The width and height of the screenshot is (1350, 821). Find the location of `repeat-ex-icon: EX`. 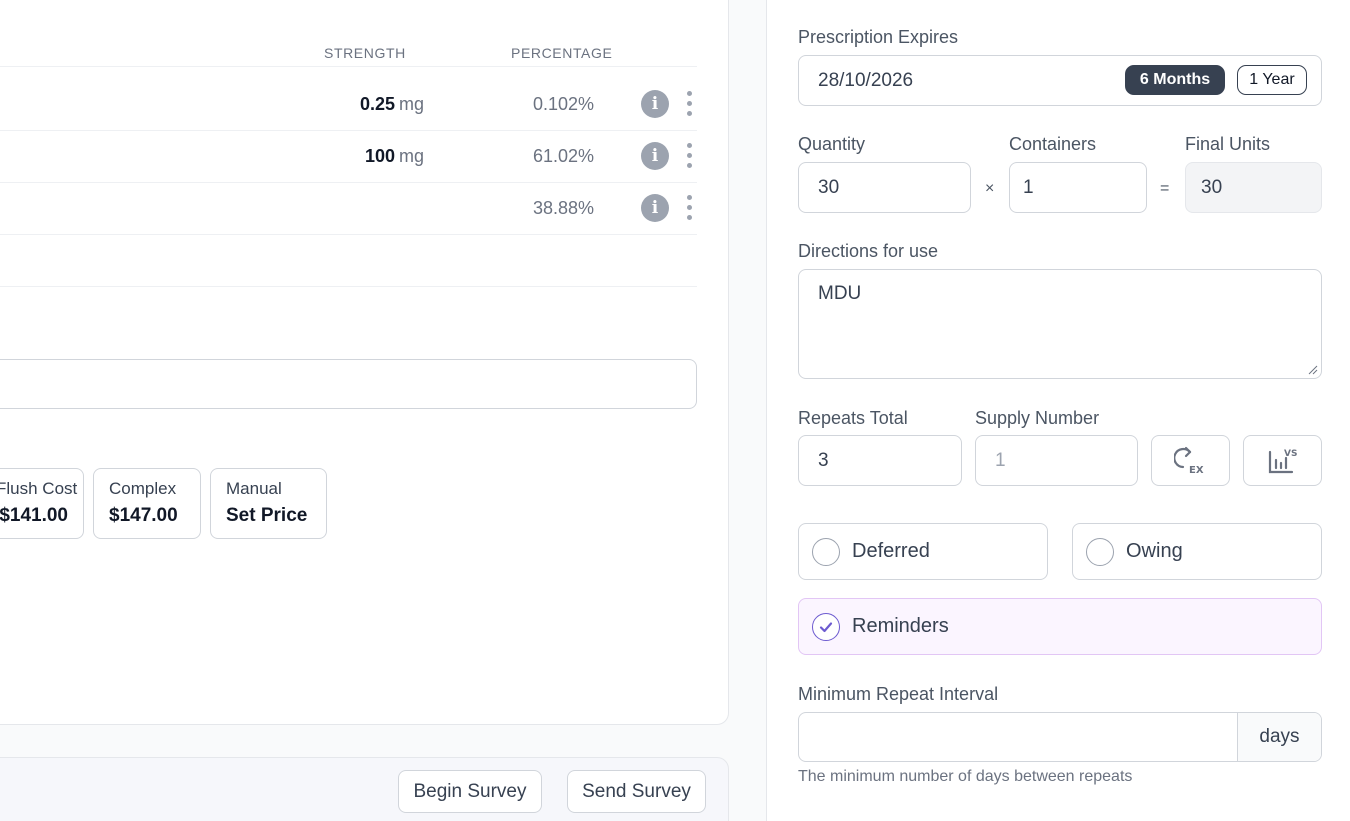

repeat-ex-icon: EX is located at coordinates (1188, 461).